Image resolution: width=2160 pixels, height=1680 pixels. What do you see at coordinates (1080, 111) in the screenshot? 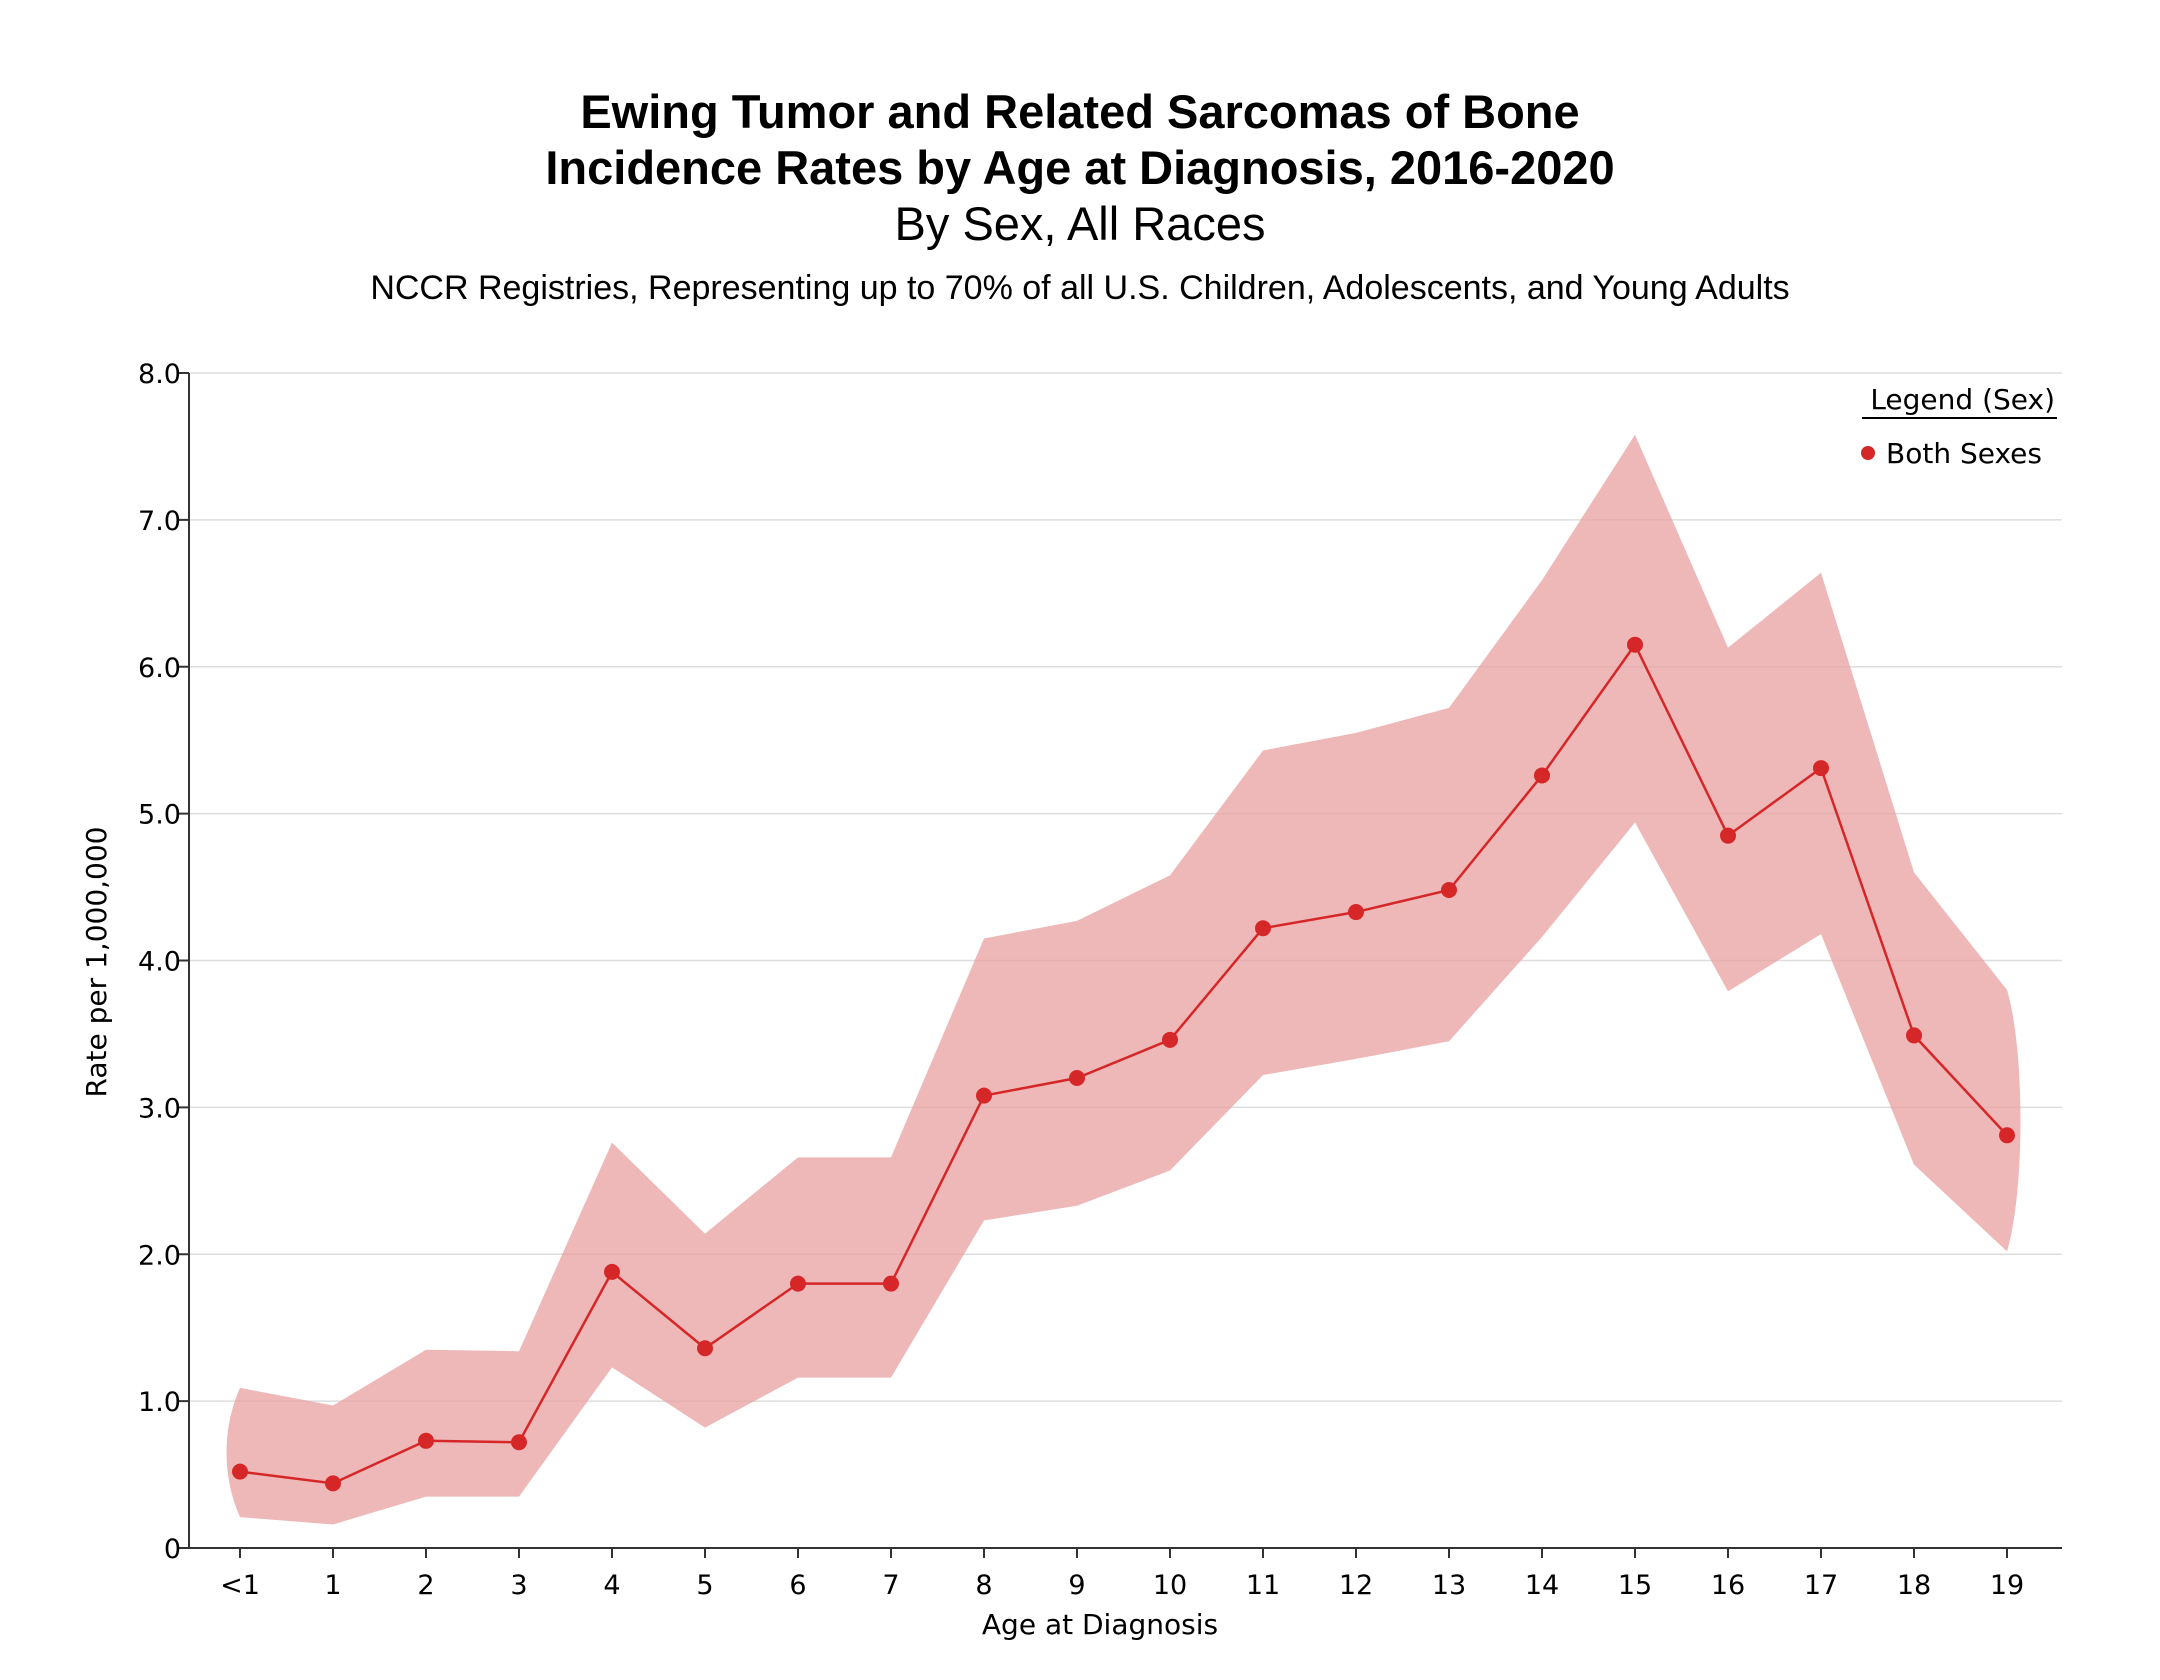
I see `chart-title: Ewing Tumor and Related Sarcomas of Bone` at bounding box center [1080, 111].